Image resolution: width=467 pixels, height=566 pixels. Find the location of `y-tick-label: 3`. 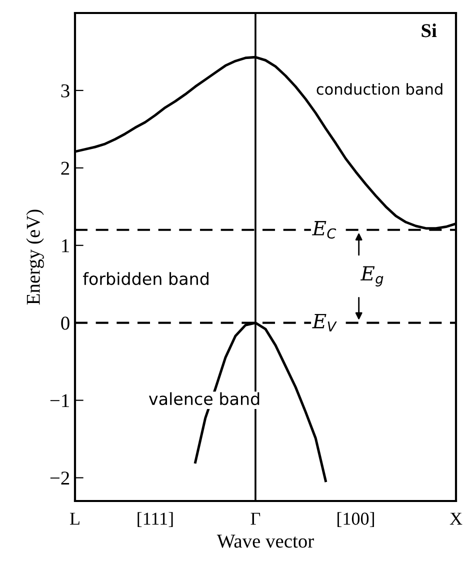

y-tick-label: 3 is located at coordinates (65, 91).